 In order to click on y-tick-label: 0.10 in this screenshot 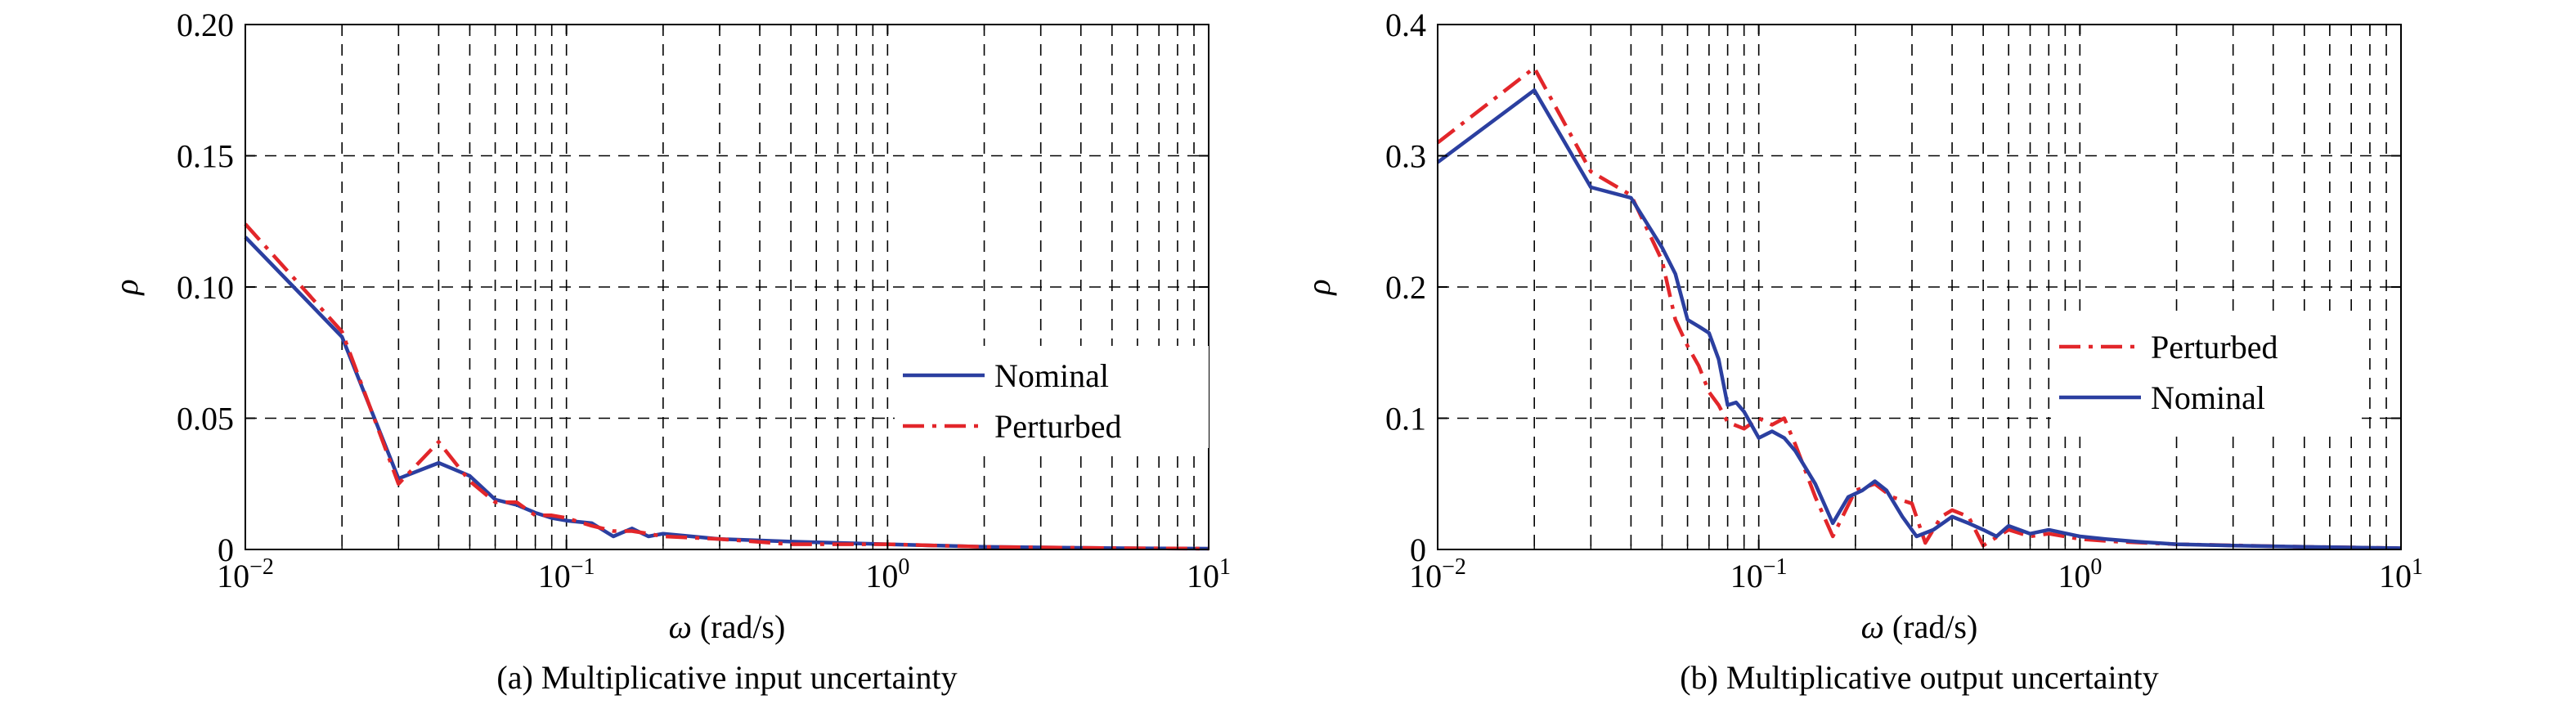, I will do `click(205, 287)`.